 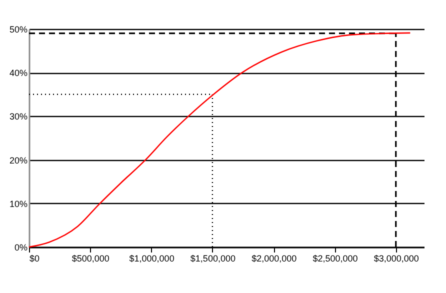 What do you see at coordinates (213, 259) in the screenshot?
I see `x-tick-label: $1,500,000` at bounding box center [213, 259].